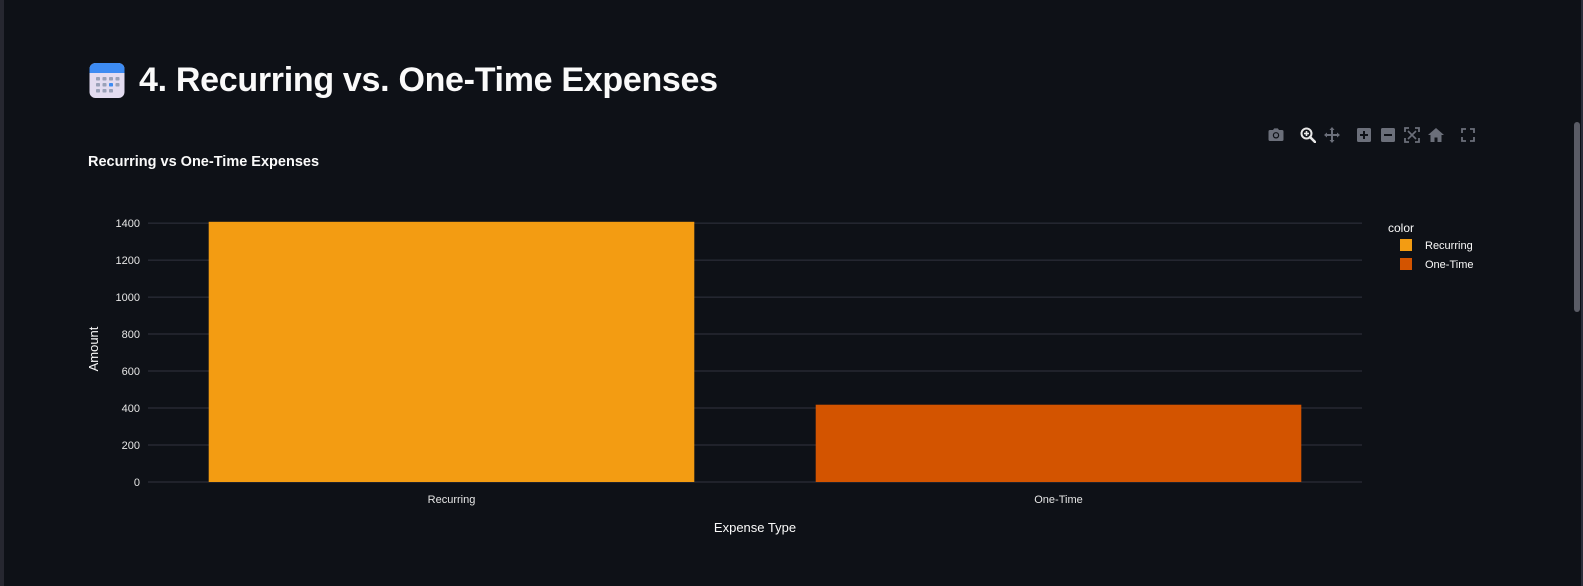  Describe the element at coordinates (1449, 265) in the screenshot. I see `legend-item-label: One-Time` at that location.